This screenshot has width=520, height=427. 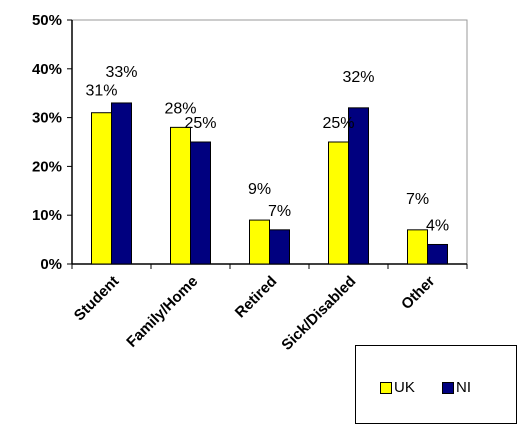 What do you see at coordinates (463, 387) in the screenshot?
I see `legend-label-ni: NI` at bounding box center [463, 387].